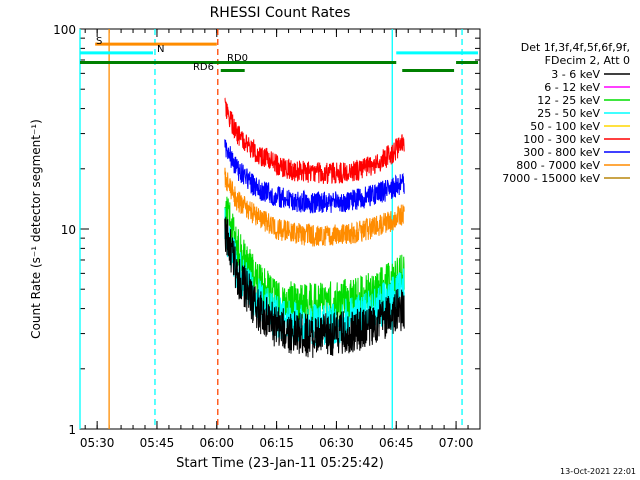  What do you see at coordinates (396, 443) in the screenshot?
I see `x-tick-label: 06:45` at bounding box center [396, 443].